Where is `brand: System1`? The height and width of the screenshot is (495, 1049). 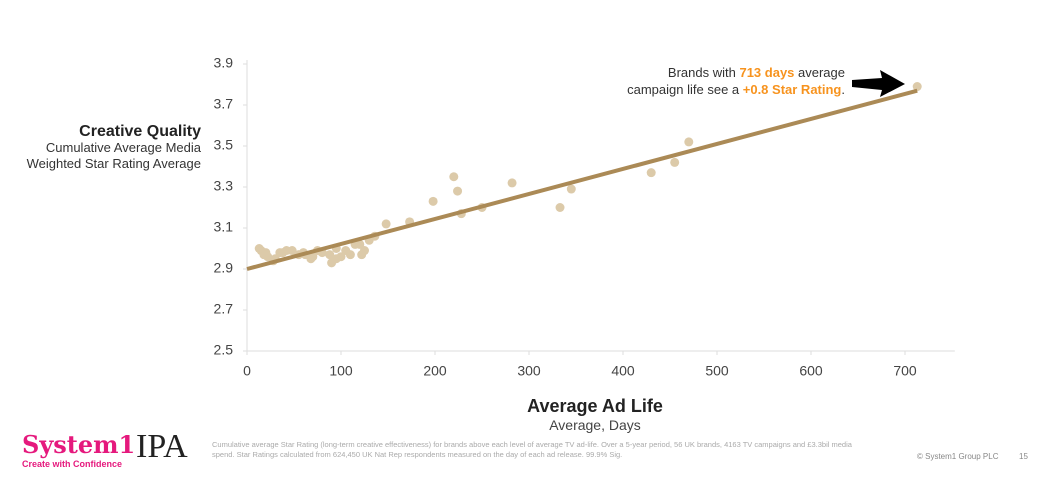
brand: System1 is located at coordinates (79, 444).